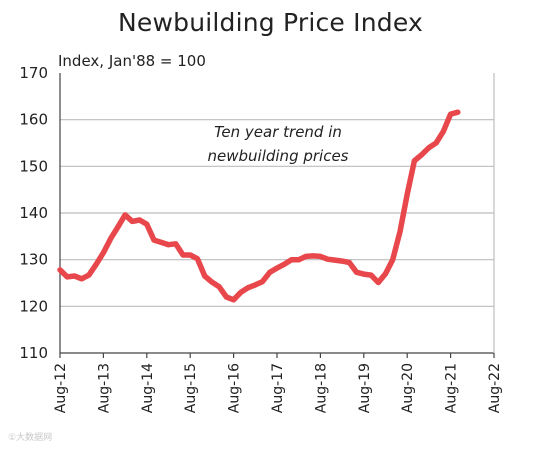  Describe the element at coordinates (321, 388) in the screenshot. I see `x-tick-label: Aug-18` at that location.